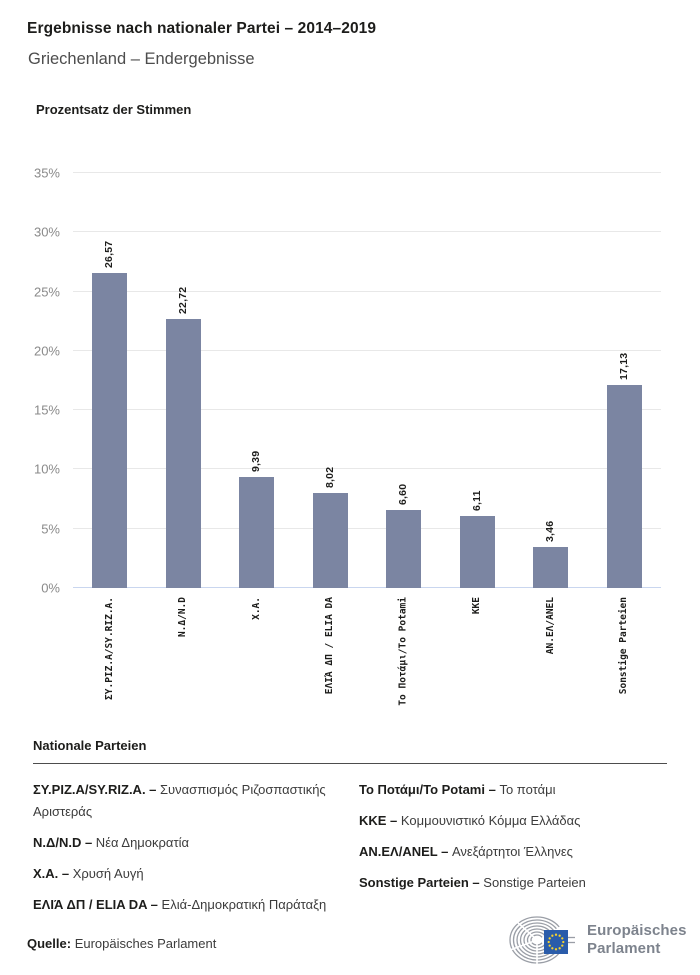 This screenshot has height=975, width=700. Describe the element at coordinates (46, 410) in the screenshot. I see `y-tick-label: 15%` at that location.